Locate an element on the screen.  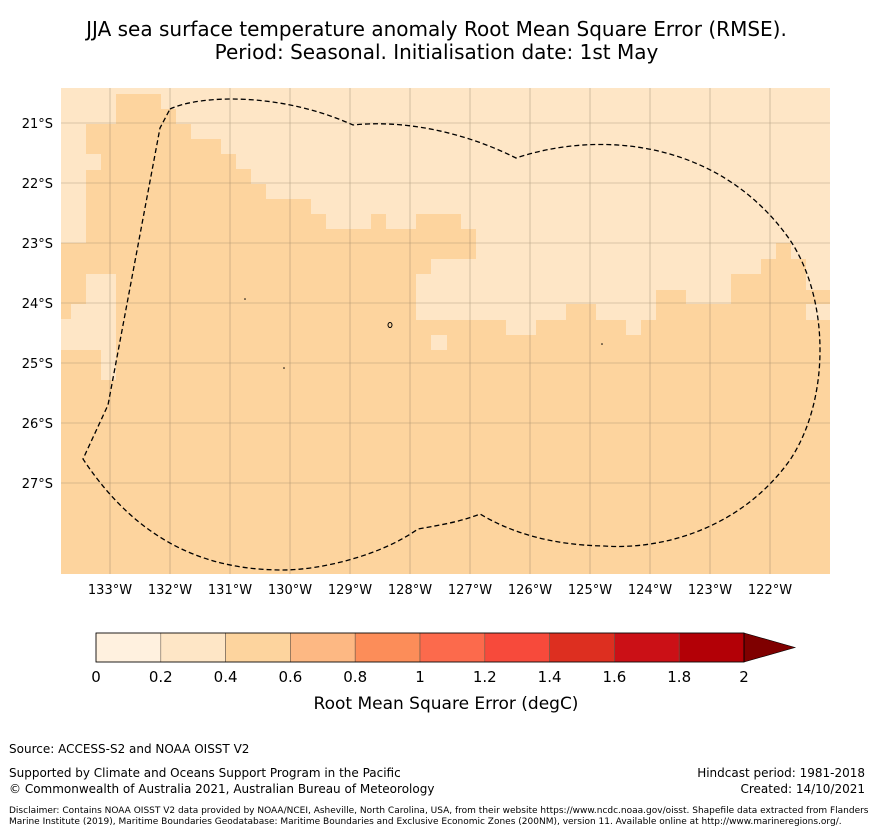
colorbar-outline is located at coordinates (420, 647).